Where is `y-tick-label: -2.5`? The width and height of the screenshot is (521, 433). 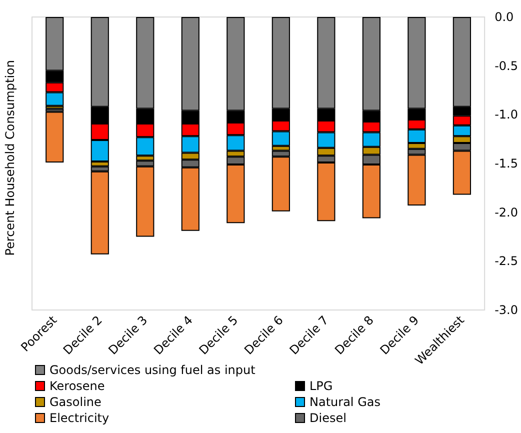 y-tick-label: -2.5 is located at coordinates (506, 261).